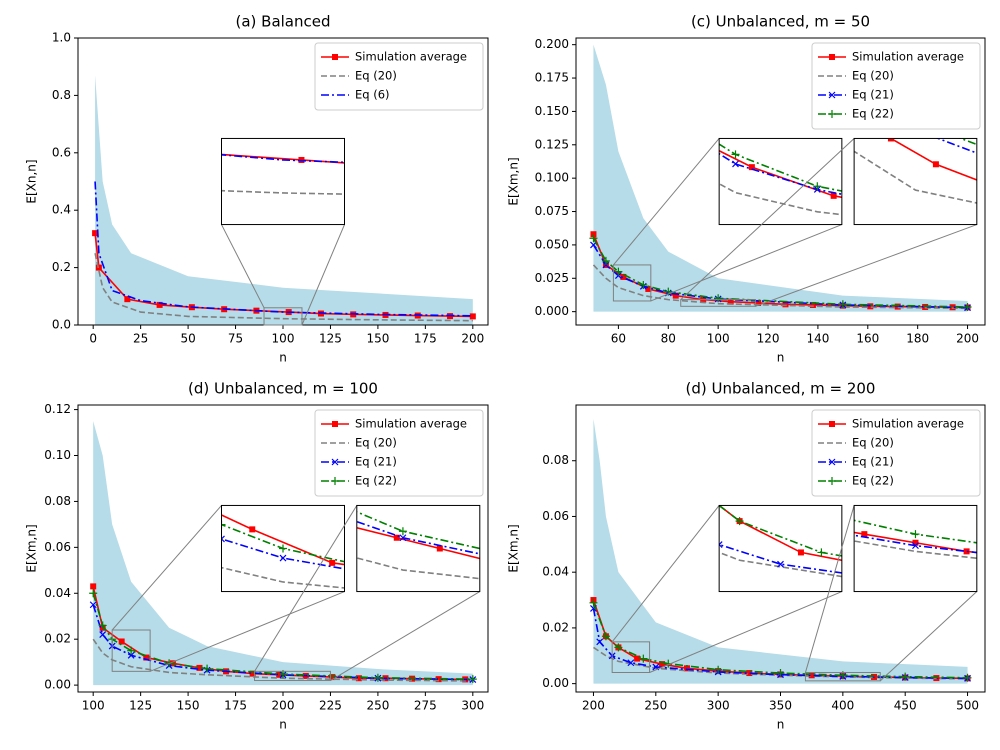  I want to click on x-tick-label: 0, so click(93, 339).